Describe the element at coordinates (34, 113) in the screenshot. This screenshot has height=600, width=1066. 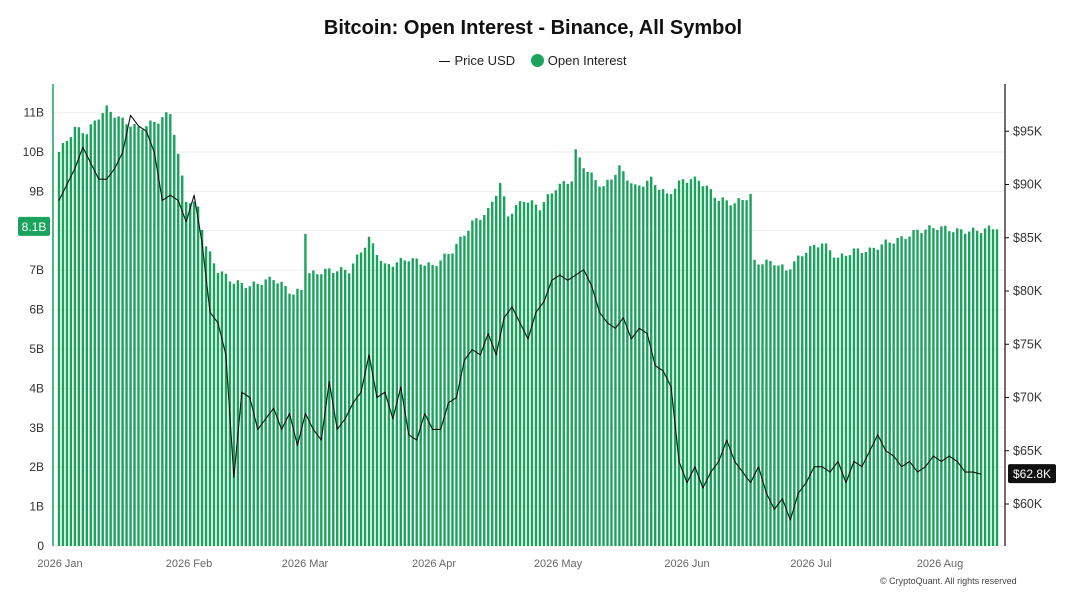
I see `y-left-tick-label: 11B` at that location.